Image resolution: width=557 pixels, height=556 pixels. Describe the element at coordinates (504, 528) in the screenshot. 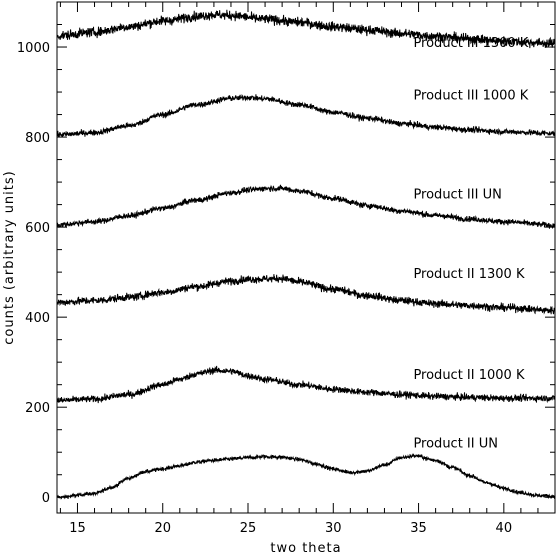

I see `x-tick-label: 40` at that location.